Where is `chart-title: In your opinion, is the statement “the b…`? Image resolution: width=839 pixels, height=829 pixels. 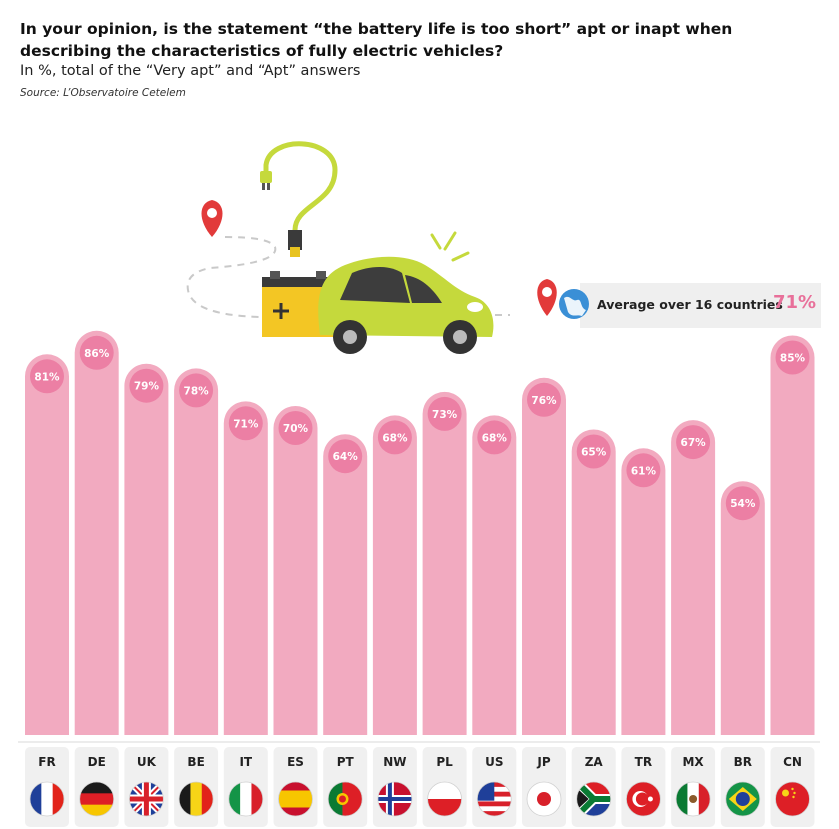 chart-title: In your opinion, is the statement “the b… is located at coordinates (376, 40).